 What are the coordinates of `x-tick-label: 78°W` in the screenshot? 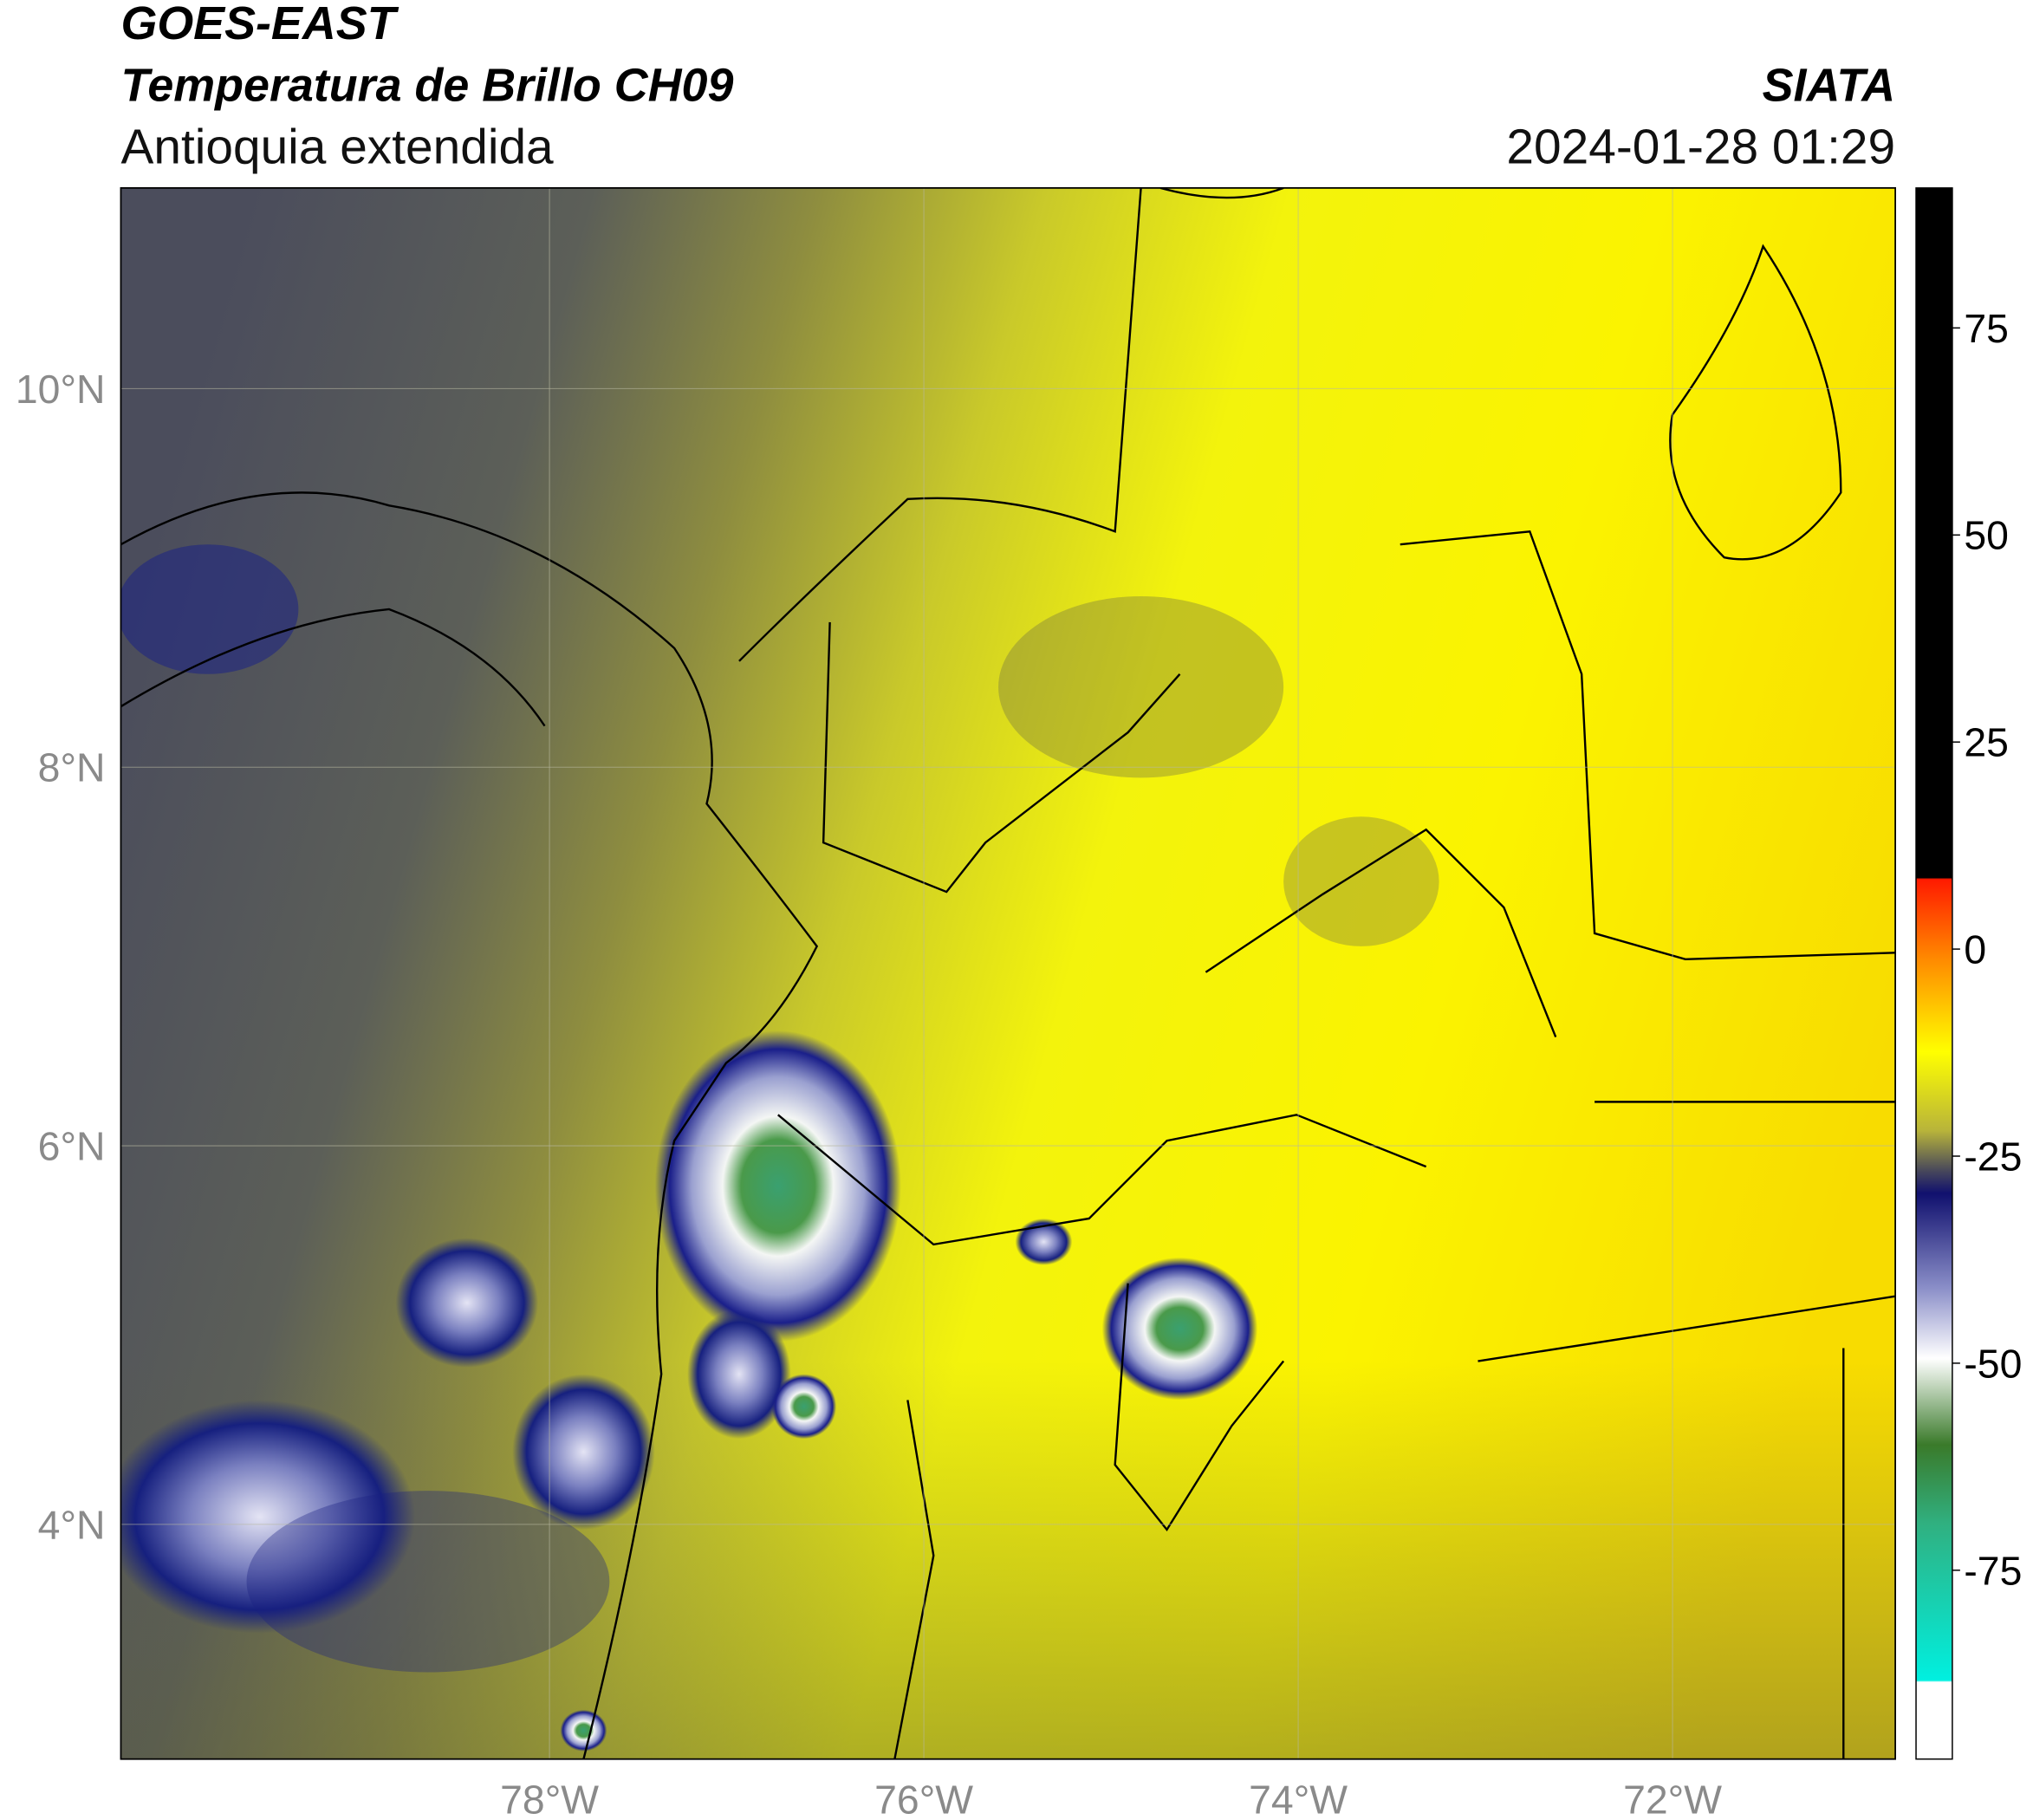 It's located at (549, 1799).